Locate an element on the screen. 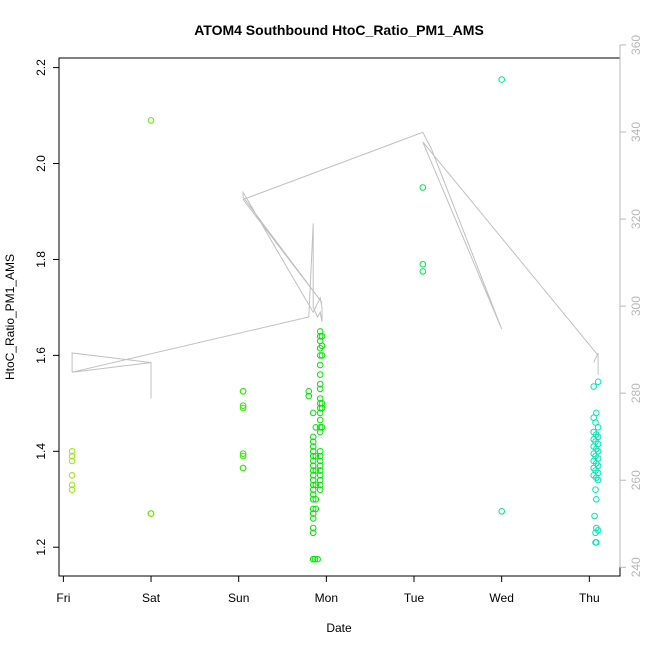 The height and width of the screenshot is (650, 650). y2-tick-label: 280 is located at coordinates (636, 393).